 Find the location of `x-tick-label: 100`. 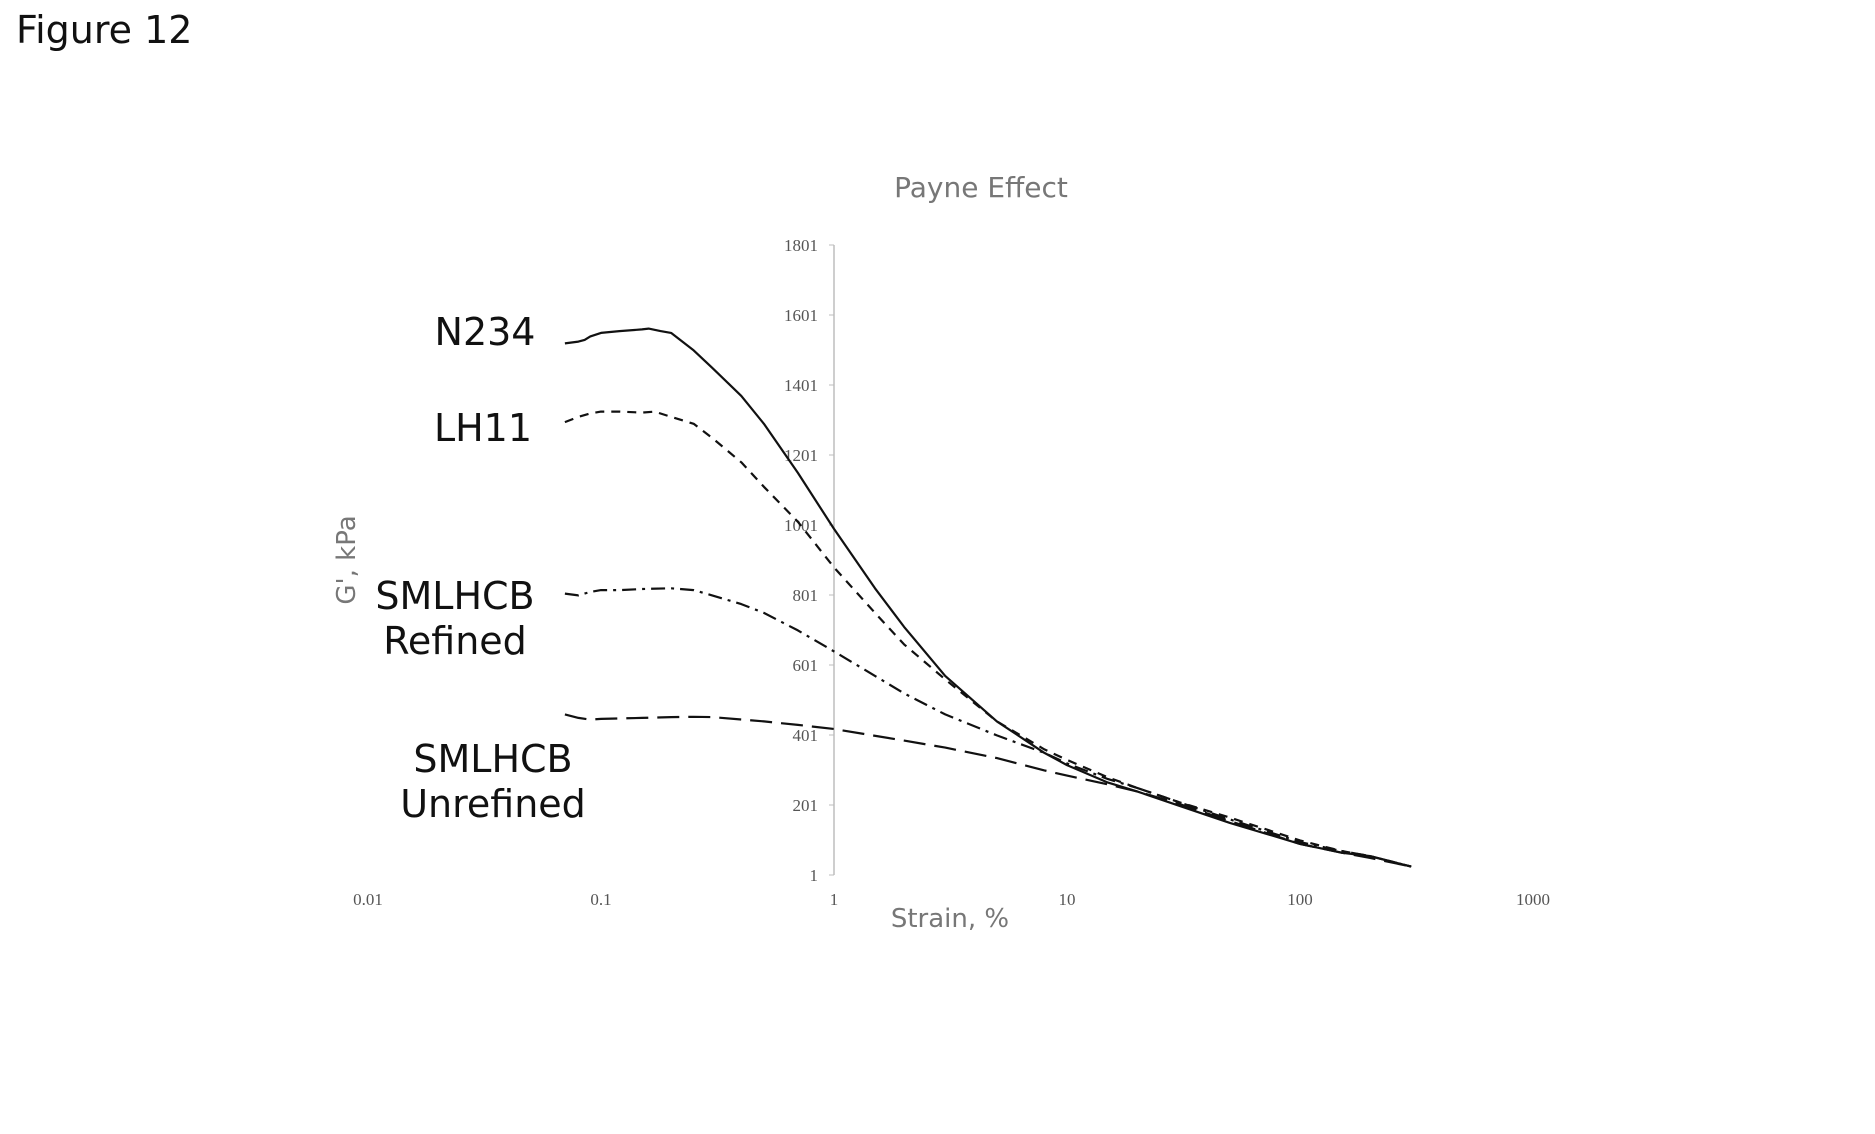

x-tick-label: 100 is located at coordinates (1300, 899).